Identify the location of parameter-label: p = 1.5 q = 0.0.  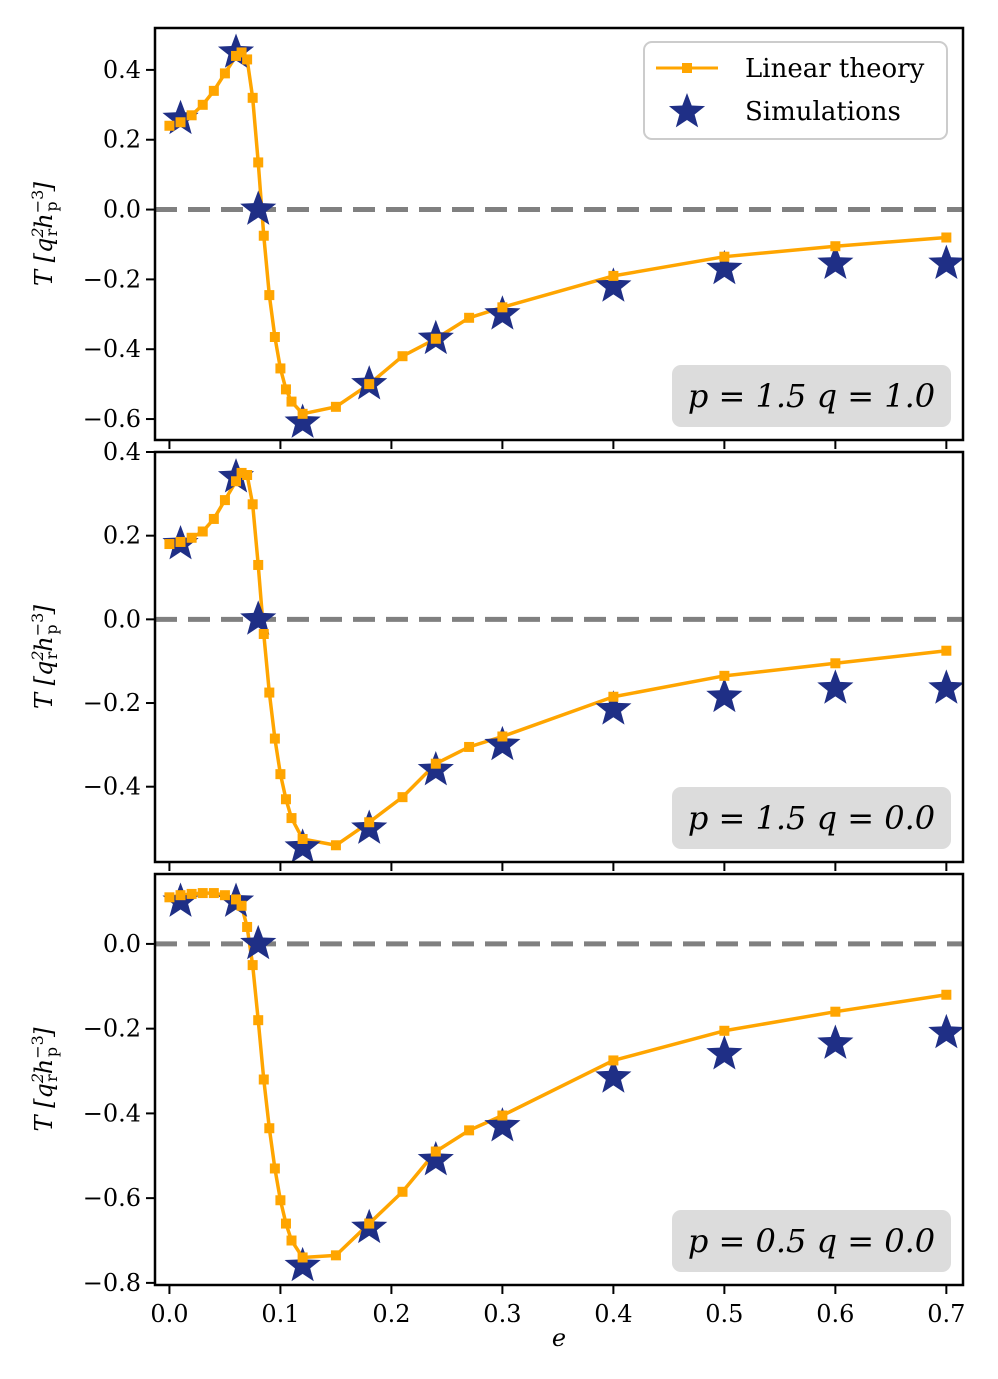
(811, 818).